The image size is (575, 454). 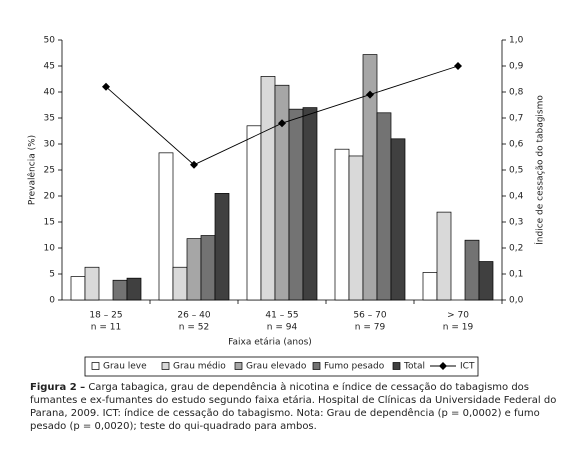 What do you see at coordinates (49, 119) in the screenshot?
I see `y-tick-label: 35` at bounding box center [49, 119].